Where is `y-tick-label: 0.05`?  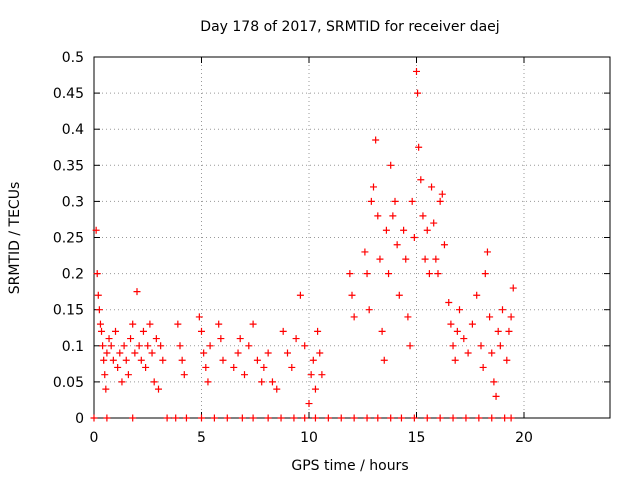 y-tick-label: 0.05 is located at coordinates (68, 383).